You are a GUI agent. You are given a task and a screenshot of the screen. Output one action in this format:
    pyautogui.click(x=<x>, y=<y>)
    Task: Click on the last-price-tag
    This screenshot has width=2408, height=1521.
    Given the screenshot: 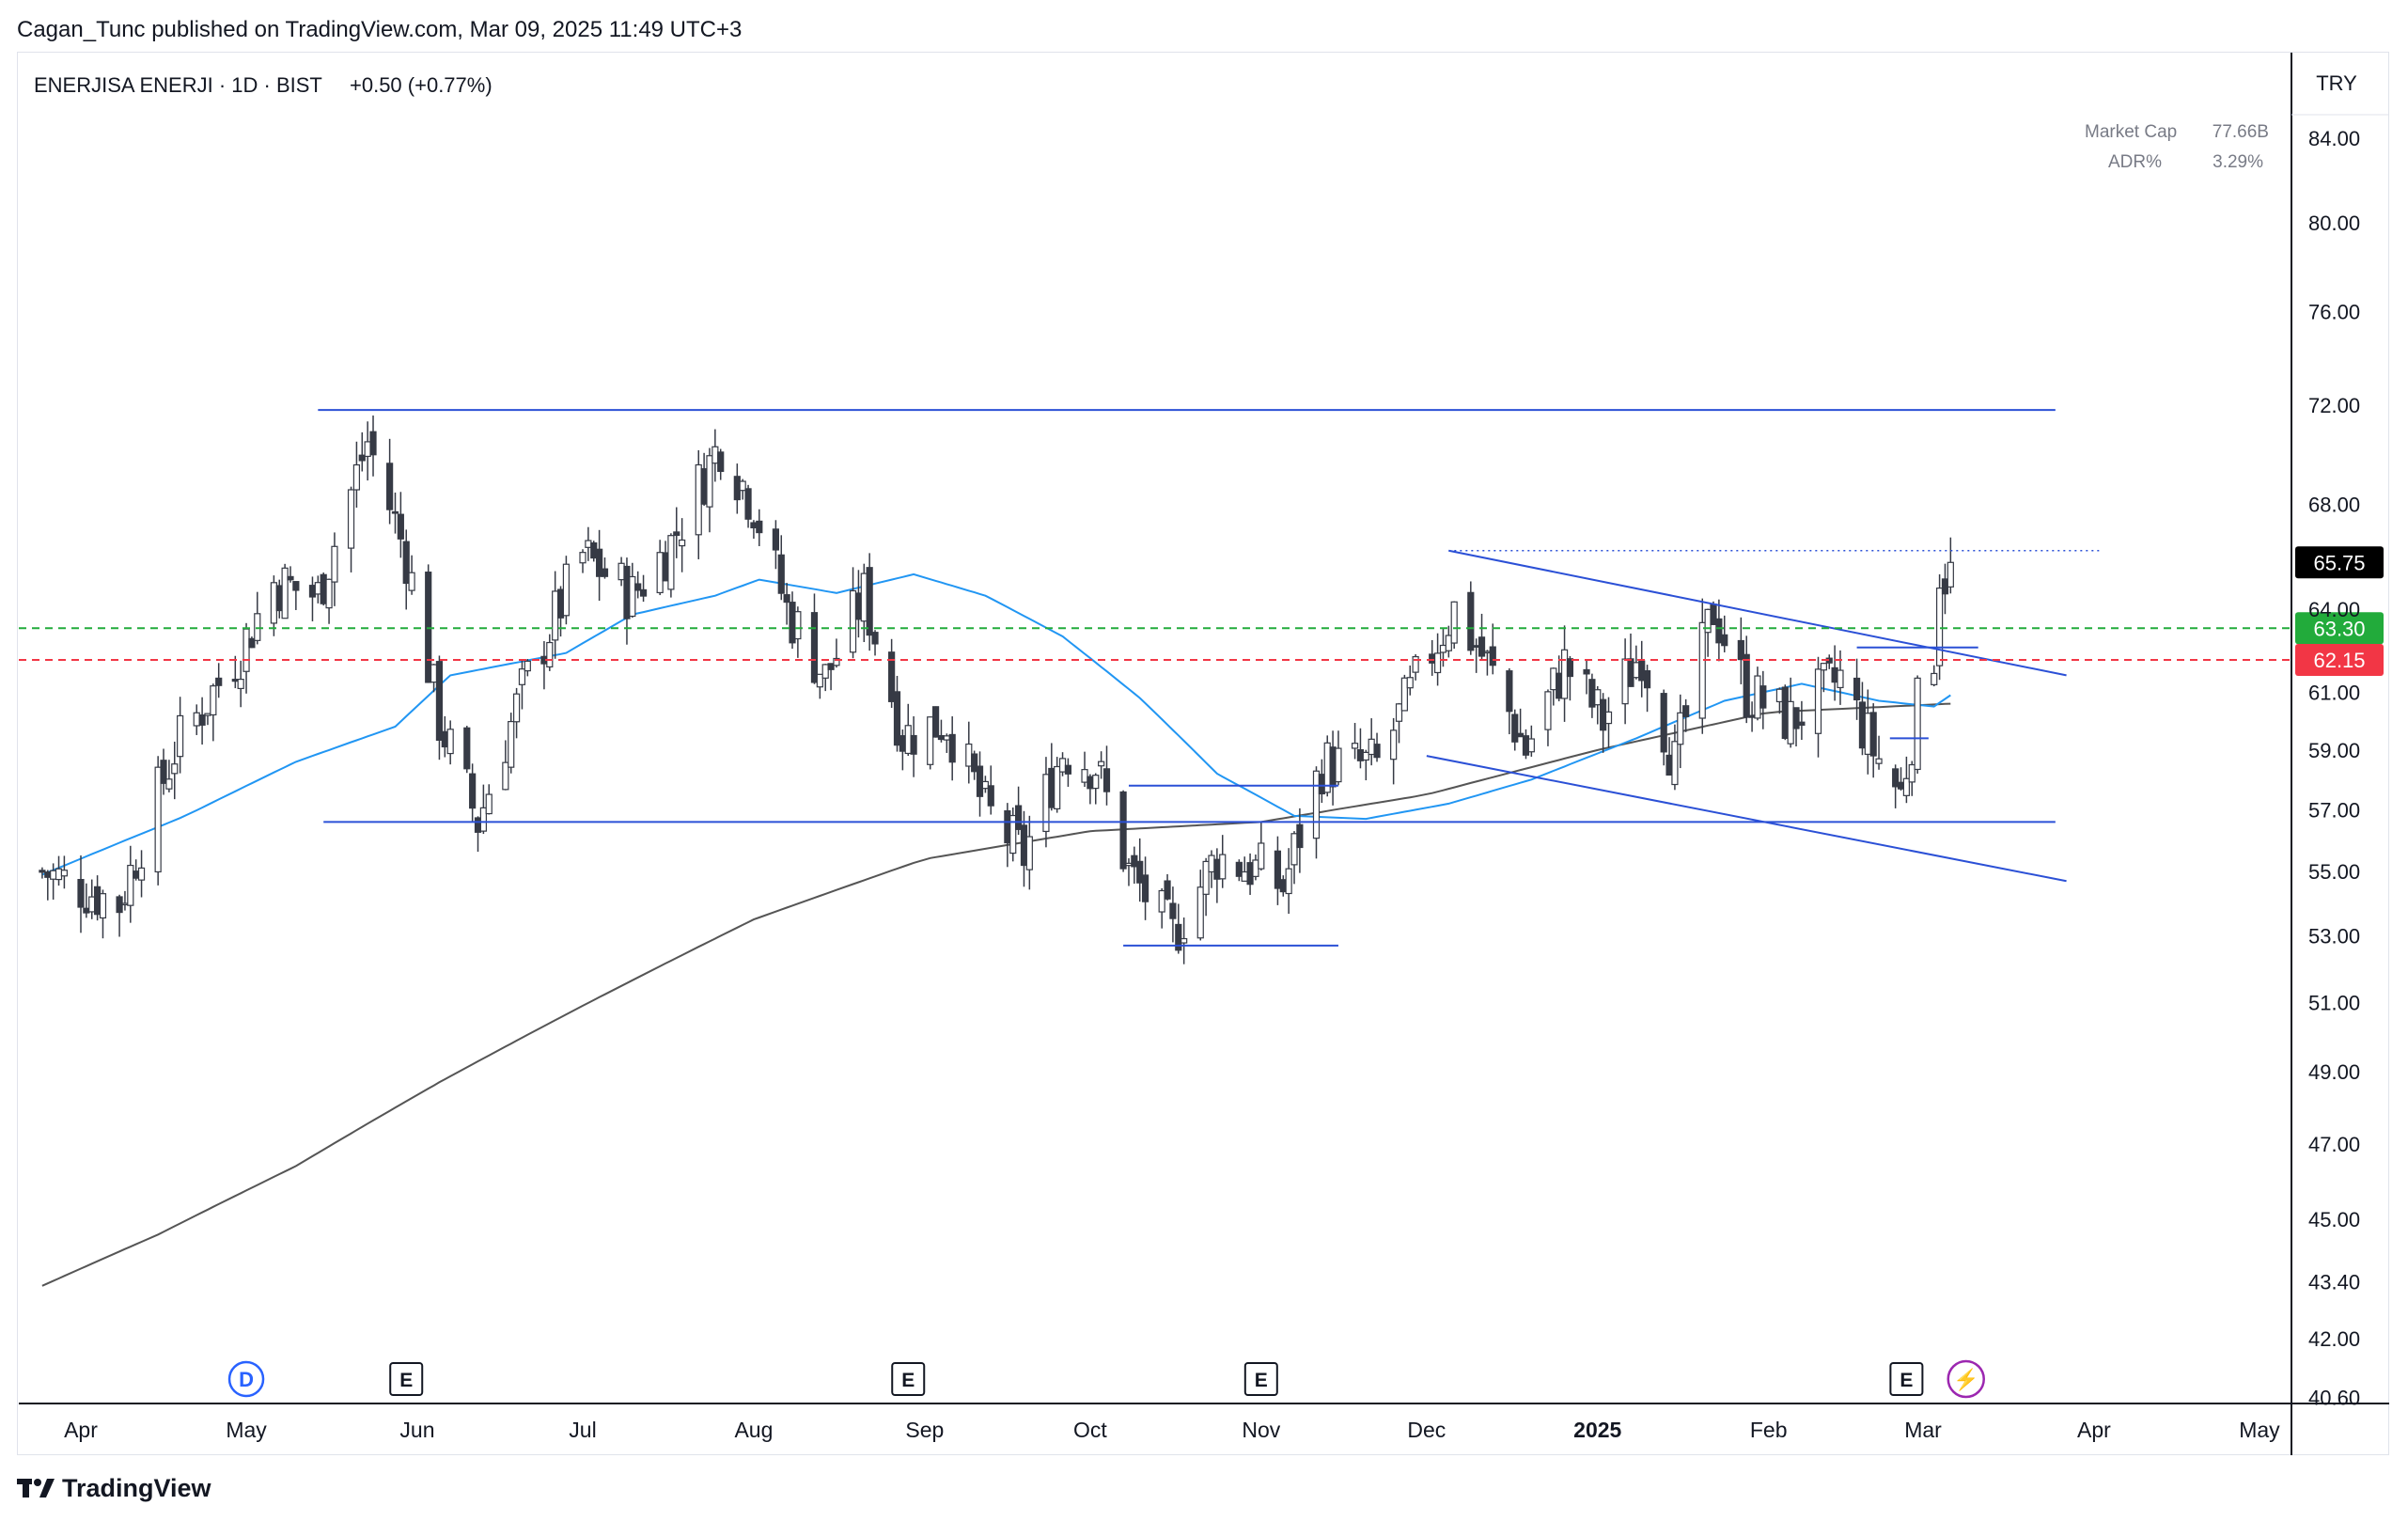 What is the action you would take?
    pyautogui.click(x=2339, y=562)
    